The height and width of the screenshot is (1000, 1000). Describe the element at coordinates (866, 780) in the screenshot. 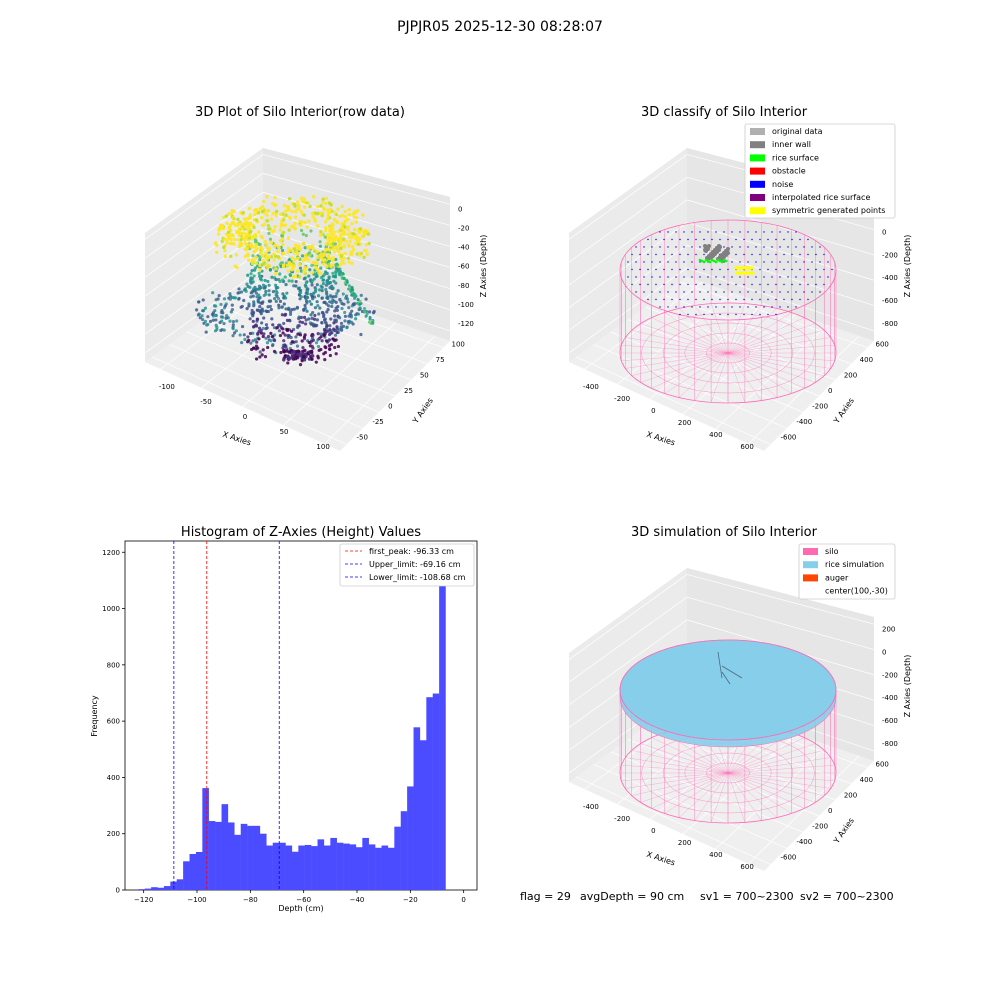

I see `y-tick-label: 400` at that location.